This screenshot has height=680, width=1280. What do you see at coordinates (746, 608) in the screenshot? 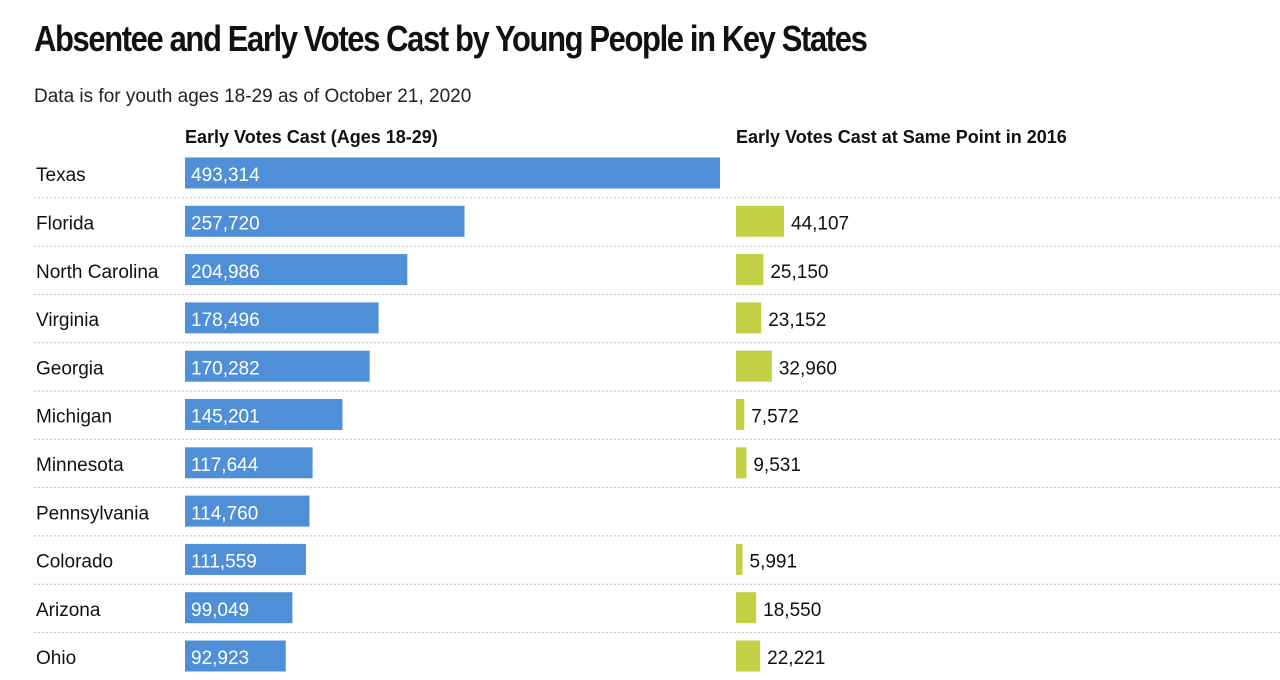
I see `bar-2016-arizona` at bounding box center [746, 608].